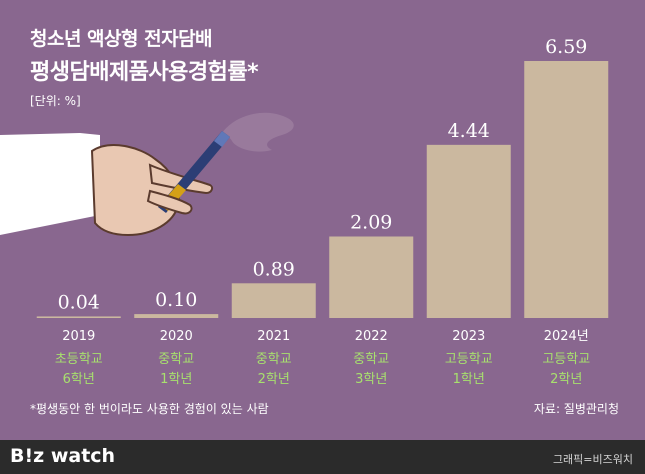 The height and width of the screenshot is (474, 645). What do you see at coordinates (176, 300) in the screenshot?
I see `value-label: 0.10` at bounding box center [176, 300].